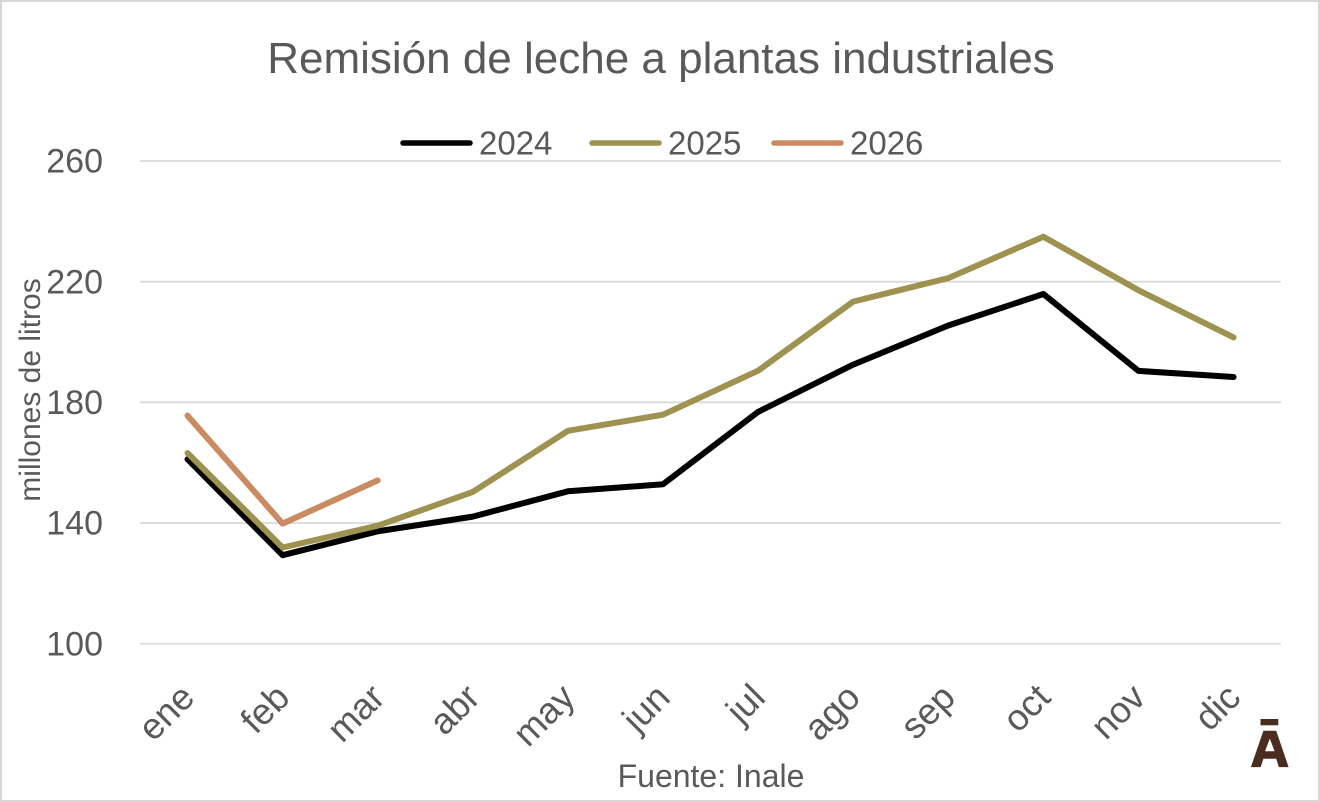  What do you see at coordinates (74, 282) in the screenshot?
I see `svg-text: 220` at bounding box center [74, 282].